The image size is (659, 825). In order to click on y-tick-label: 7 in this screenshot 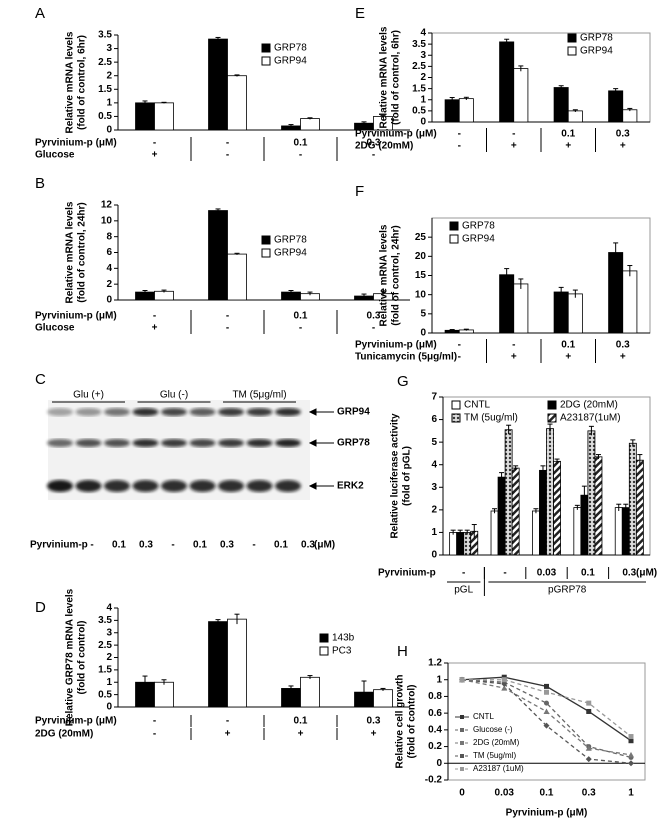, I will do `click(434, 397)`.